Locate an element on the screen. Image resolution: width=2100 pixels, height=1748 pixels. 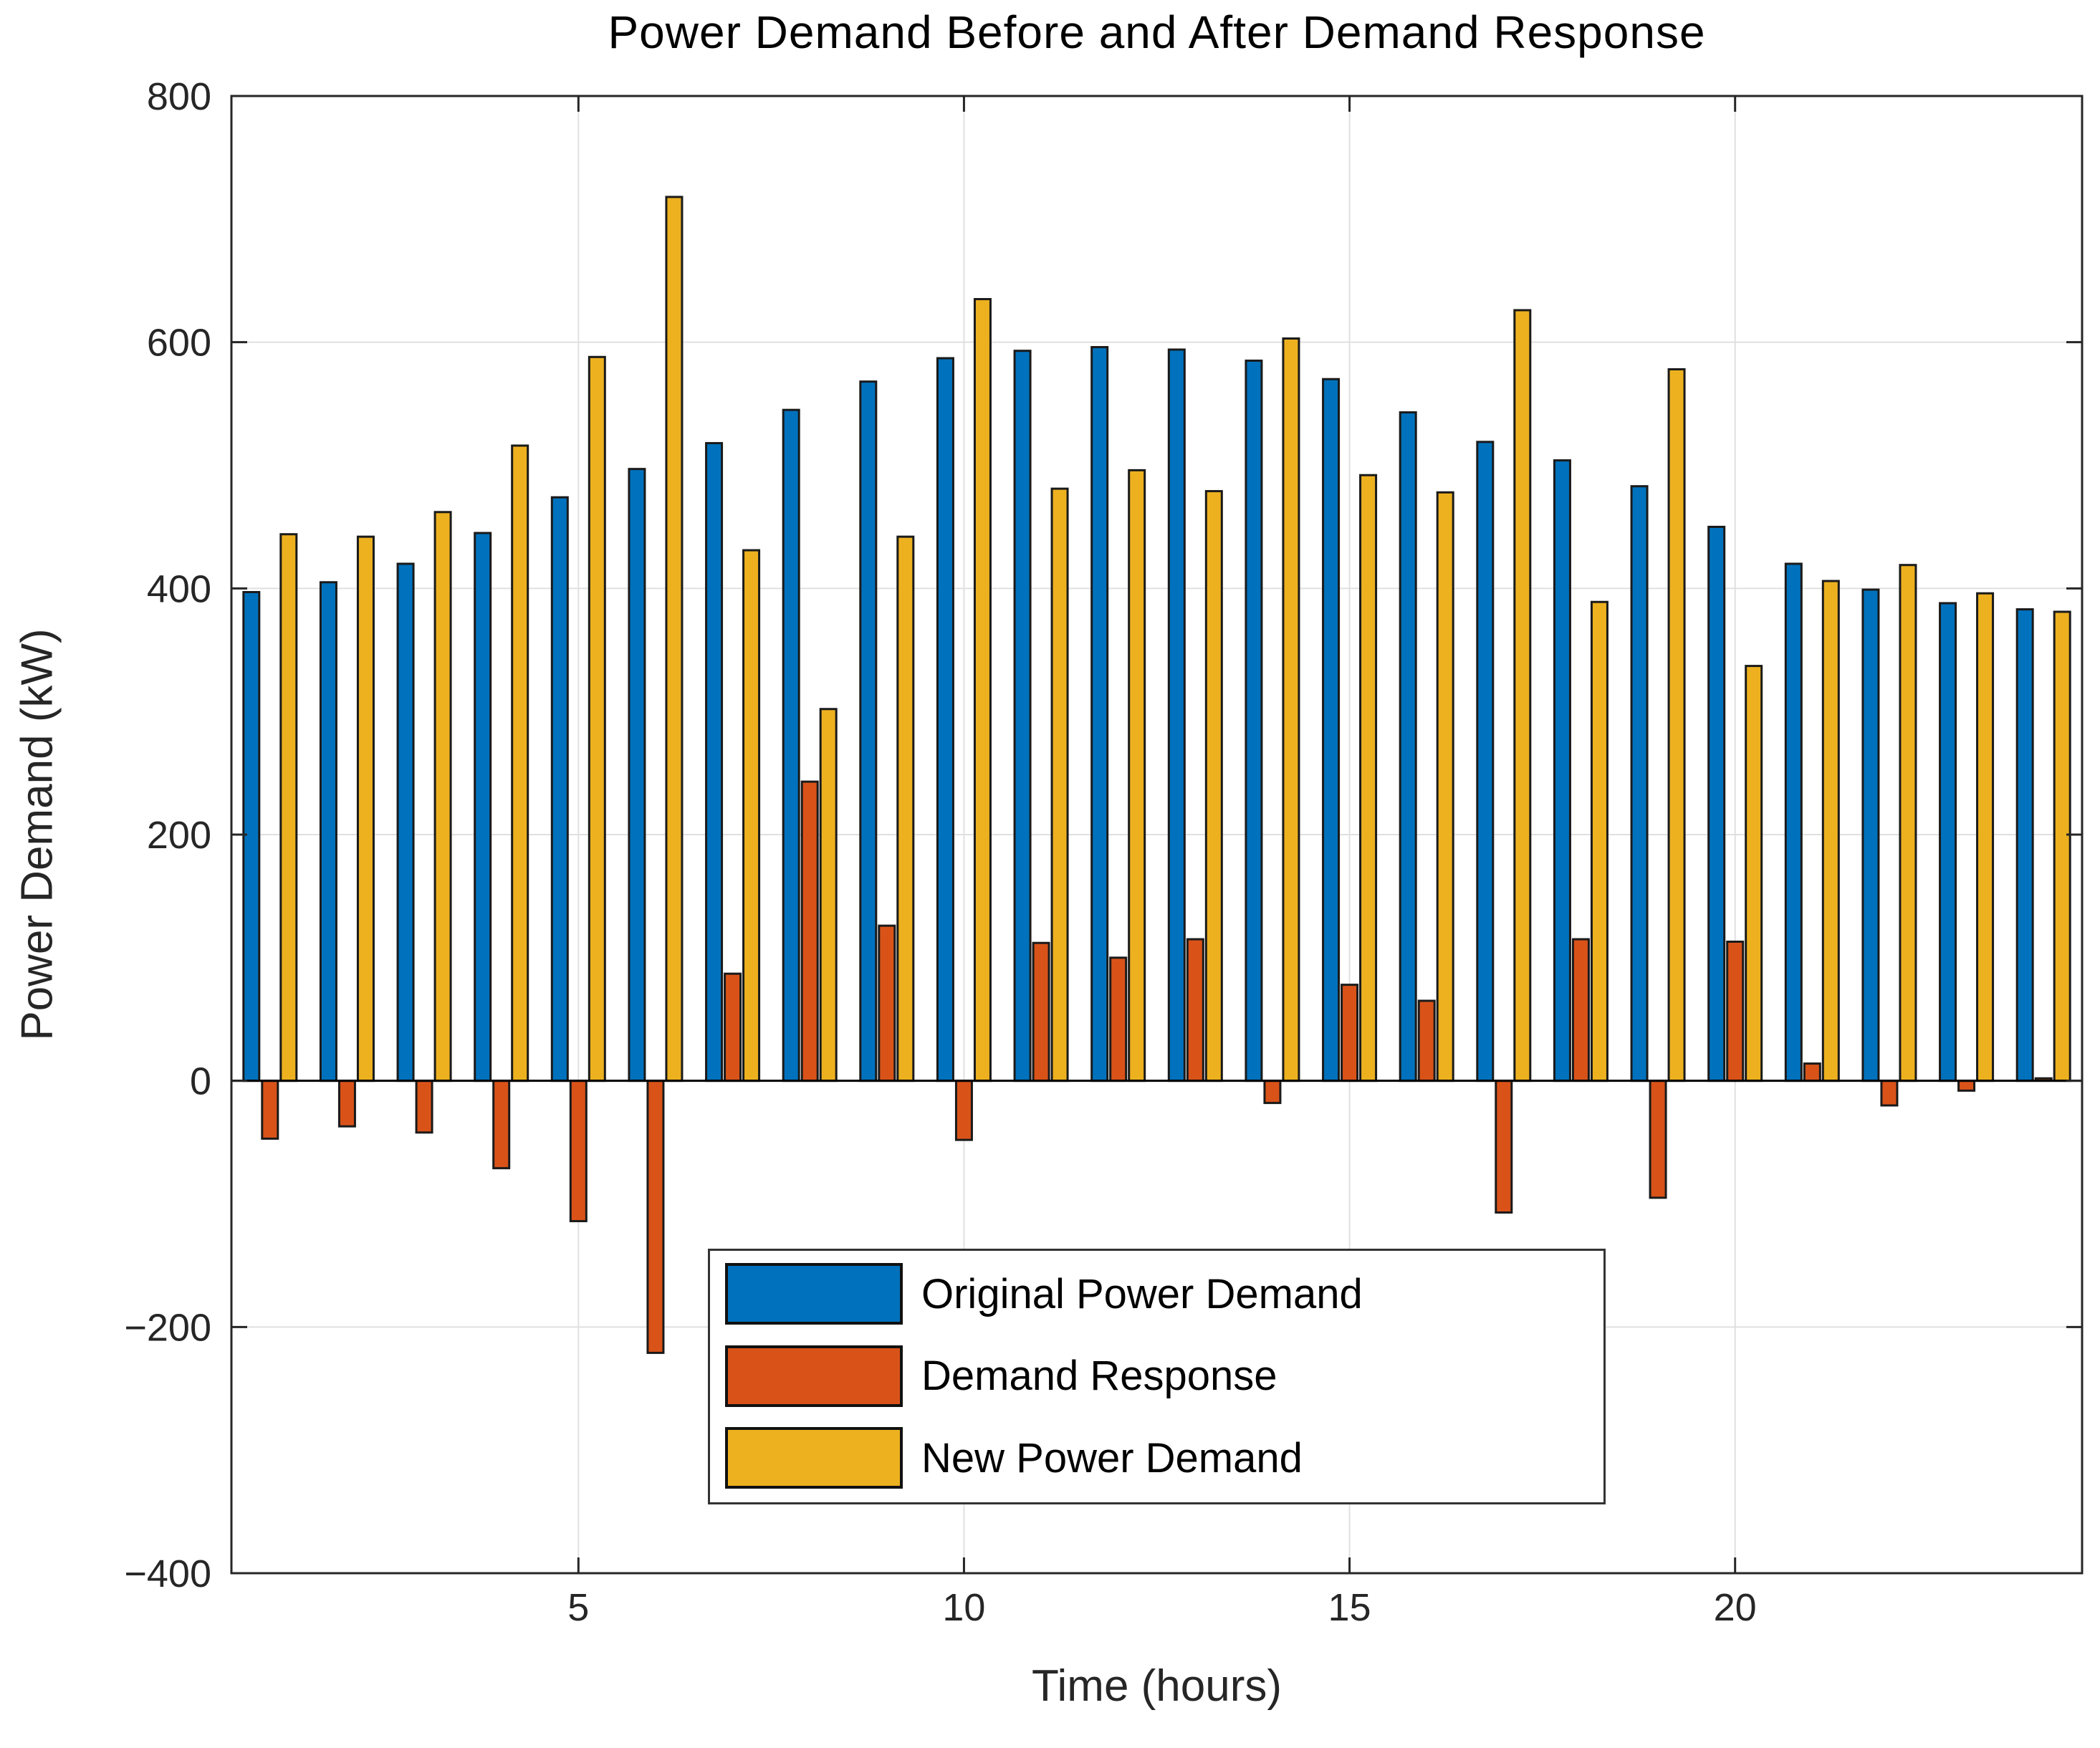
y-tick-label: 400 is located at coordinates (179, 588).